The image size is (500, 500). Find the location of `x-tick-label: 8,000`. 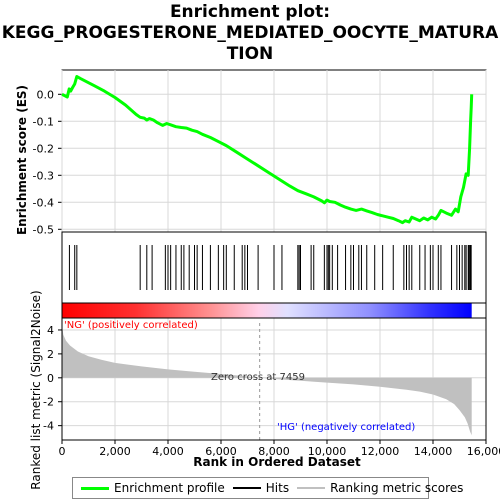

x-tick-label: 8,000 is located at coordinates (274, 451).